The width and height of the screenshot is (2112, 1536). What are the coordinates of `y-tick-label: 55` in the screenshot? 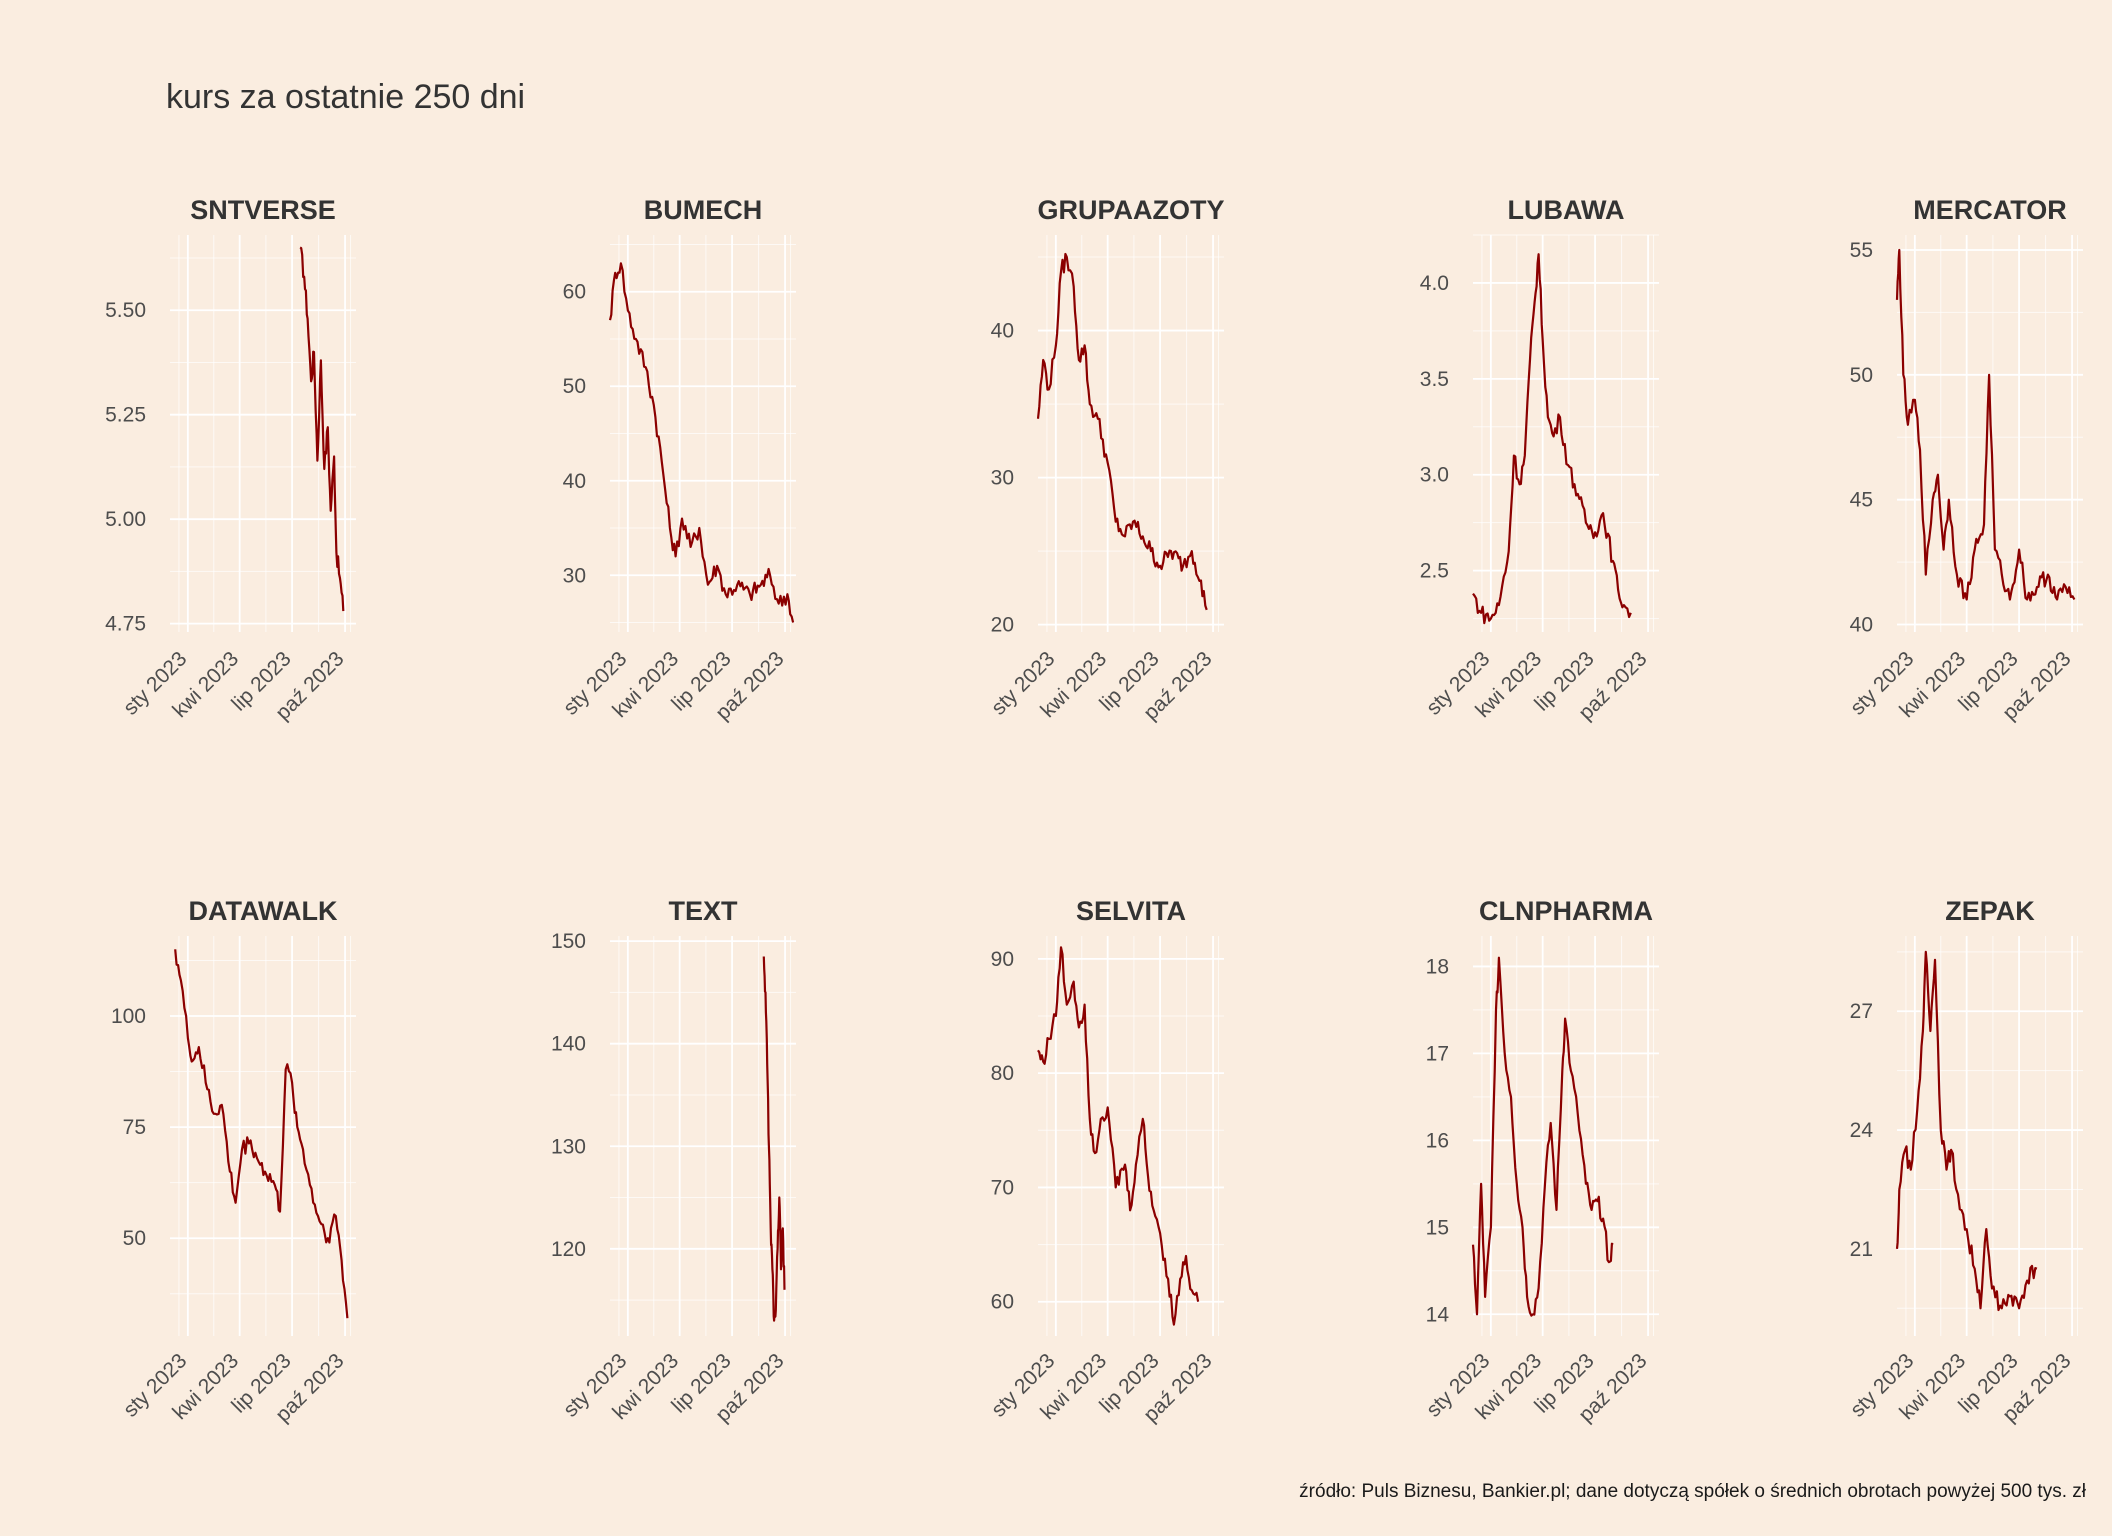 It's located at (1861, 250).